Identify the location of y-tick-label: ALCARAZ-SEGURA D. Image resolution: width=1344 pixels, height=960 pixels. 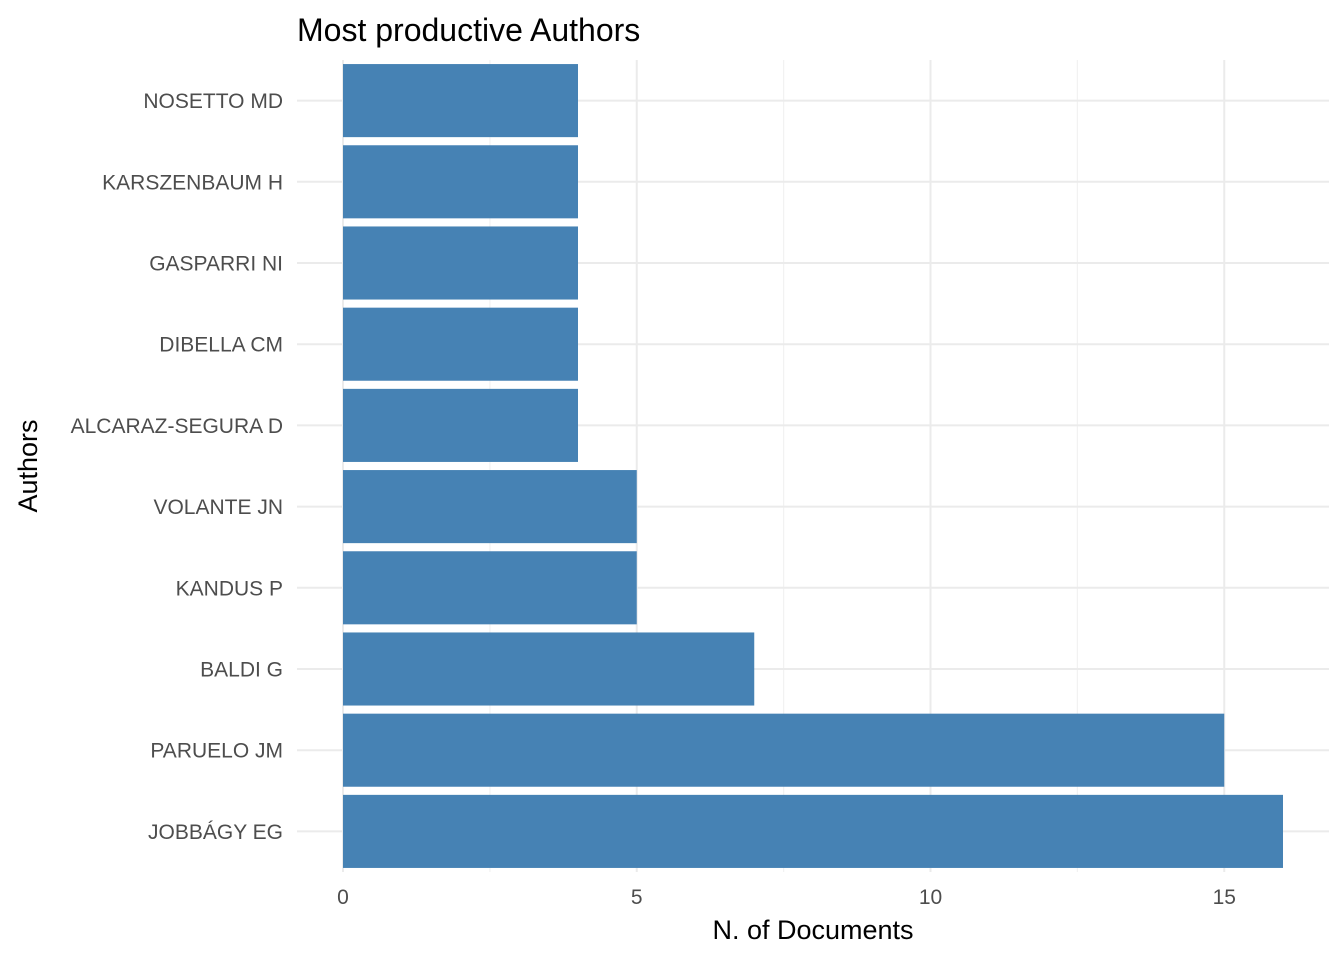
(177, 426).